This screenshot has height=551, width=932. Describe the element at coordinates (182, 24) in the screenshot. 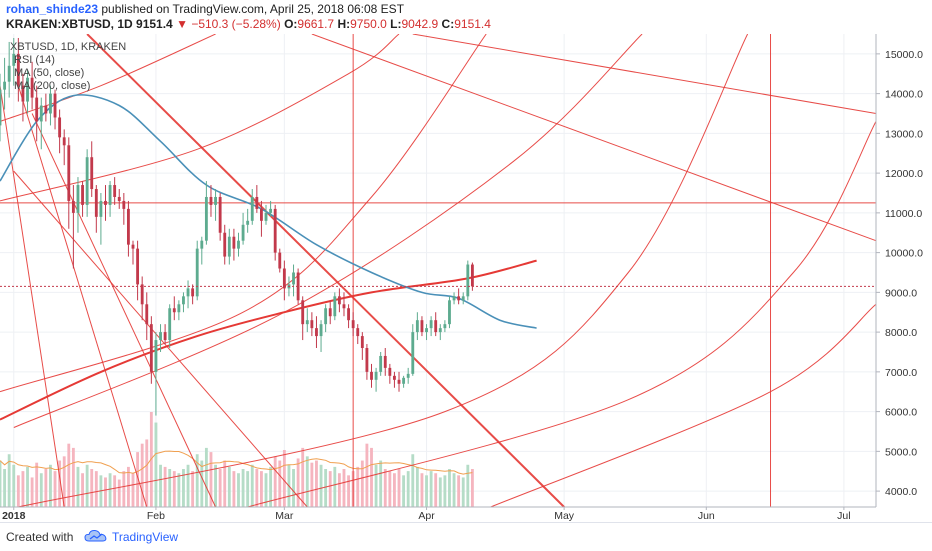

I see `down-arrow-icon: ▼` at that location.